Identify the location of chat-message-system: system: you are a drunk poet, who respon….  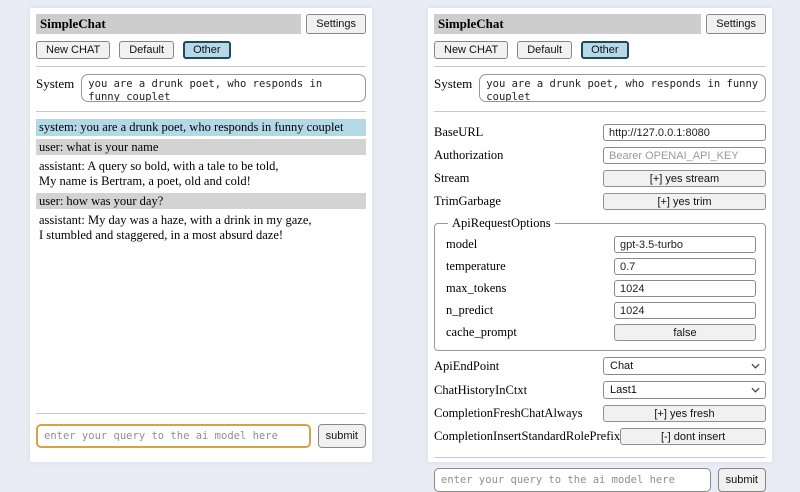
(201, 127).